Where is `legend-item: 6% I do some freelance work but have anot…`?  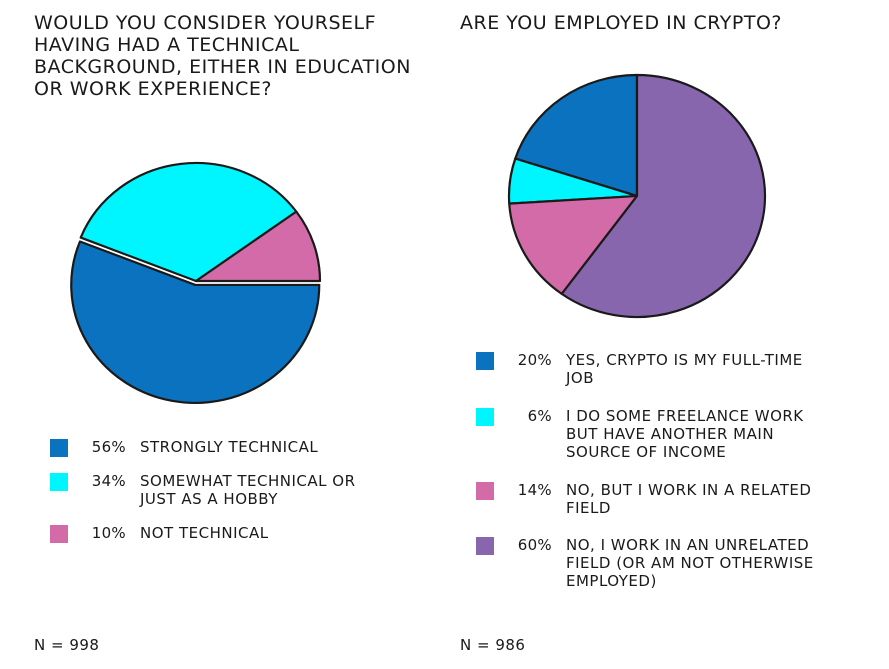 legend-item: 6% I do some freelance work but have anot… is located at coordinates (656, 434).